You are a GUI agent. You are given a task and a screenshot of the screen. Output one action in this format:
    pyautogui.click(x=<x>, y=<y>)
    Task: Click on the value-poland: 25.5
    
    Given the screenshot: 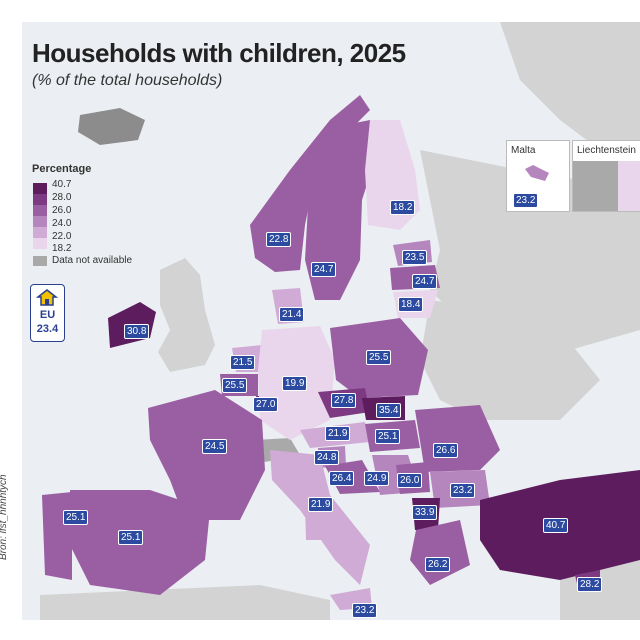 What is the action you would take?
    pyautogui.click(x=379, y=357)
    